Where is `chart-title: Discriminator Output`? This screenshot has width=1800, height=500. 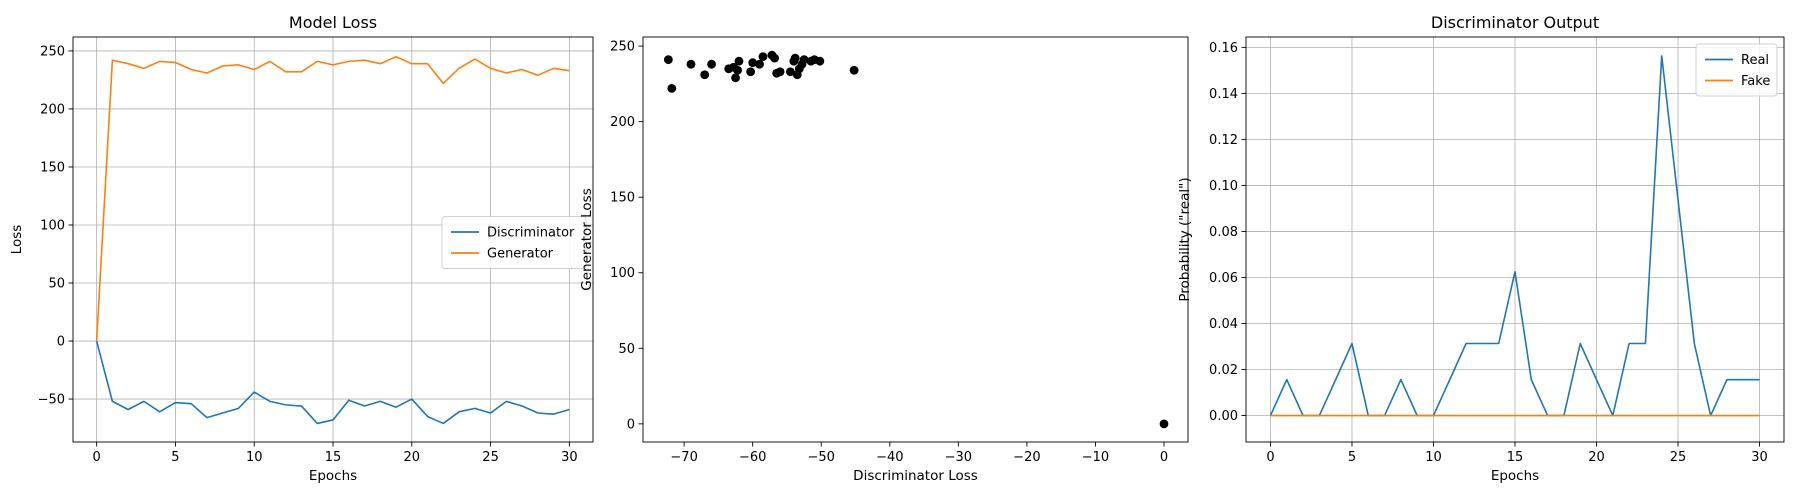
chart-title: Discriminator Output is located at coordinates (1515, 22).